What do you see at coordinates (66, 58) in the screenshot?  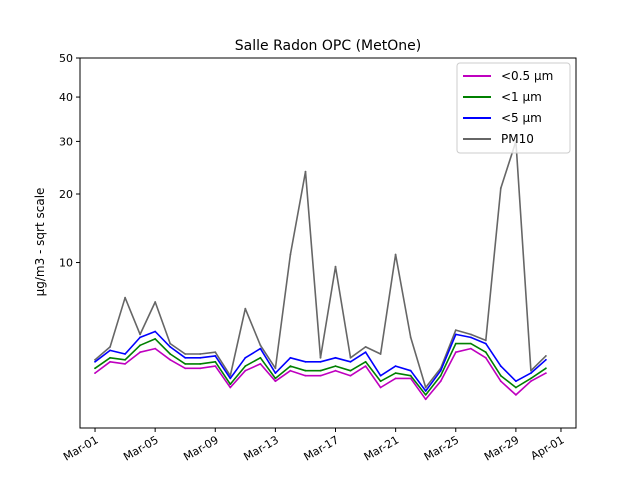 I see `y-tick-label: 50` at bounding box center [66, 58].